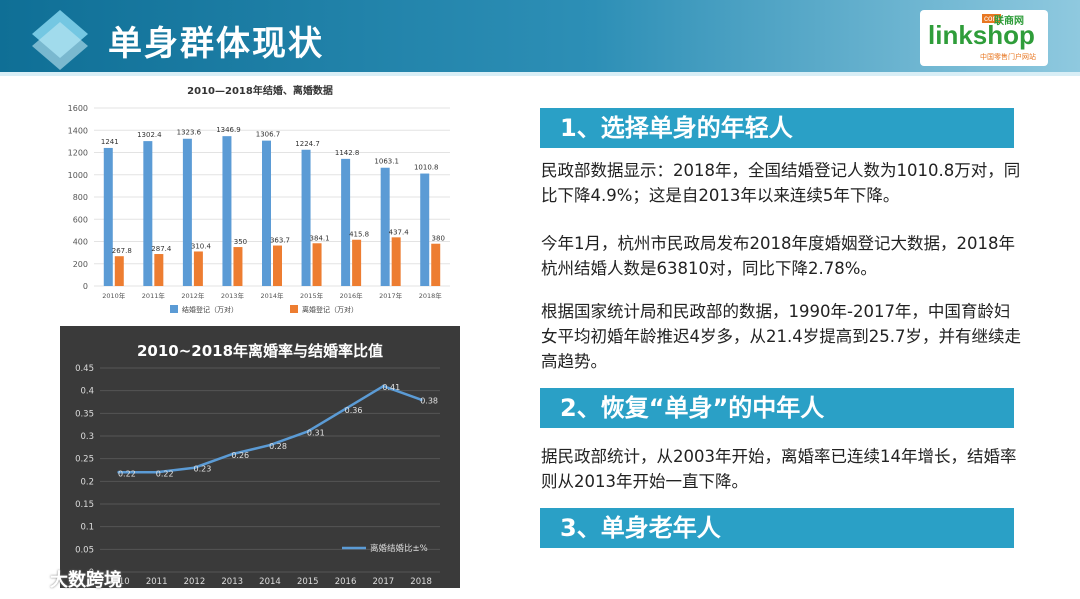  Describe the element at coordinates (540, 38) in the screenshot. I see `header-bar` at that location.